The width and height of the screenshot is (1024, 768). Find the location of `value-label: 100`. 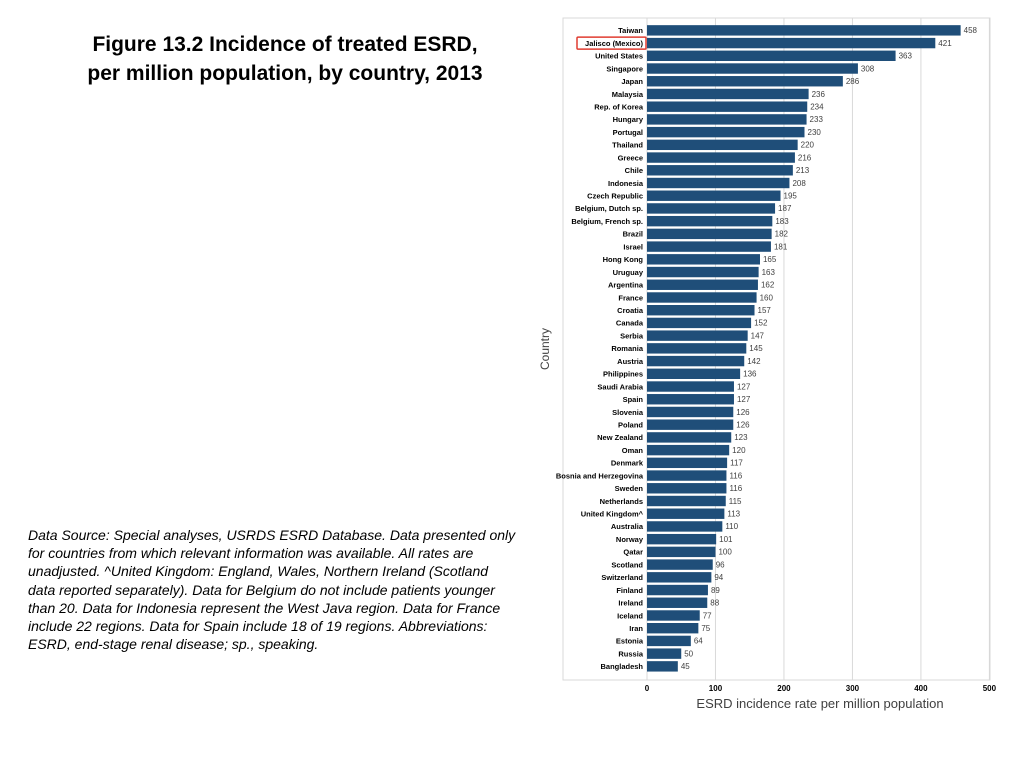

value-label: 100 is located at coordinates (725, 552).